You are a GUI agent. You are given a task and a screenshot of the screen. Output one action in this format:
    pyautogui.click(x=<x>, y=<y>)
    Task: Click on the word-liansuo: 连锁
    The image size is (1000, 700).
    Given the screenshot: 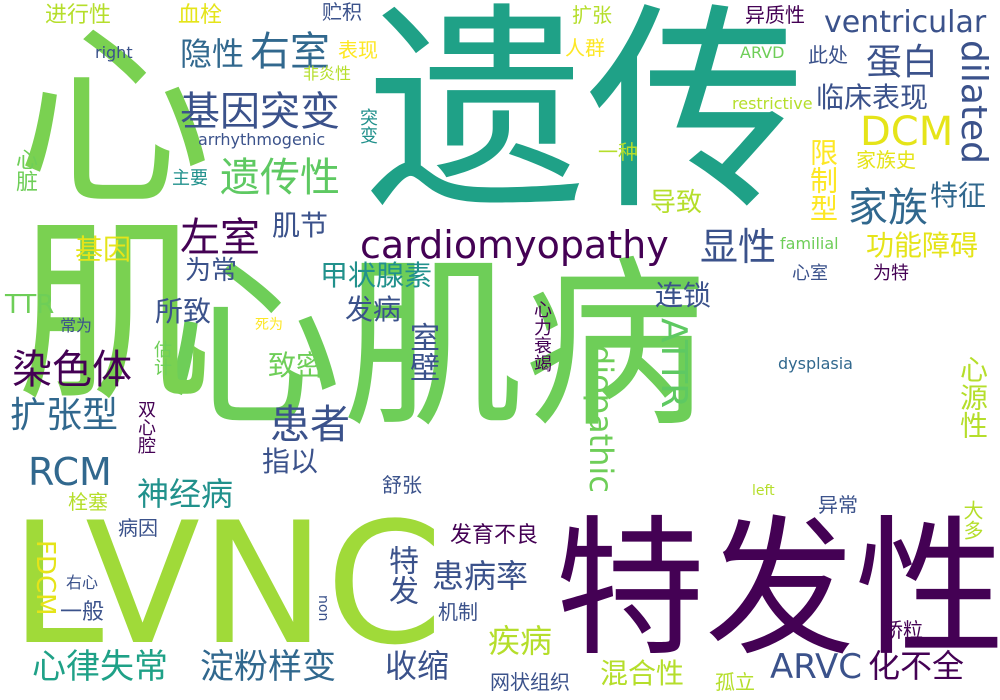 What is the action you would take?
    pyautogui.click(x=683, y=295)
    